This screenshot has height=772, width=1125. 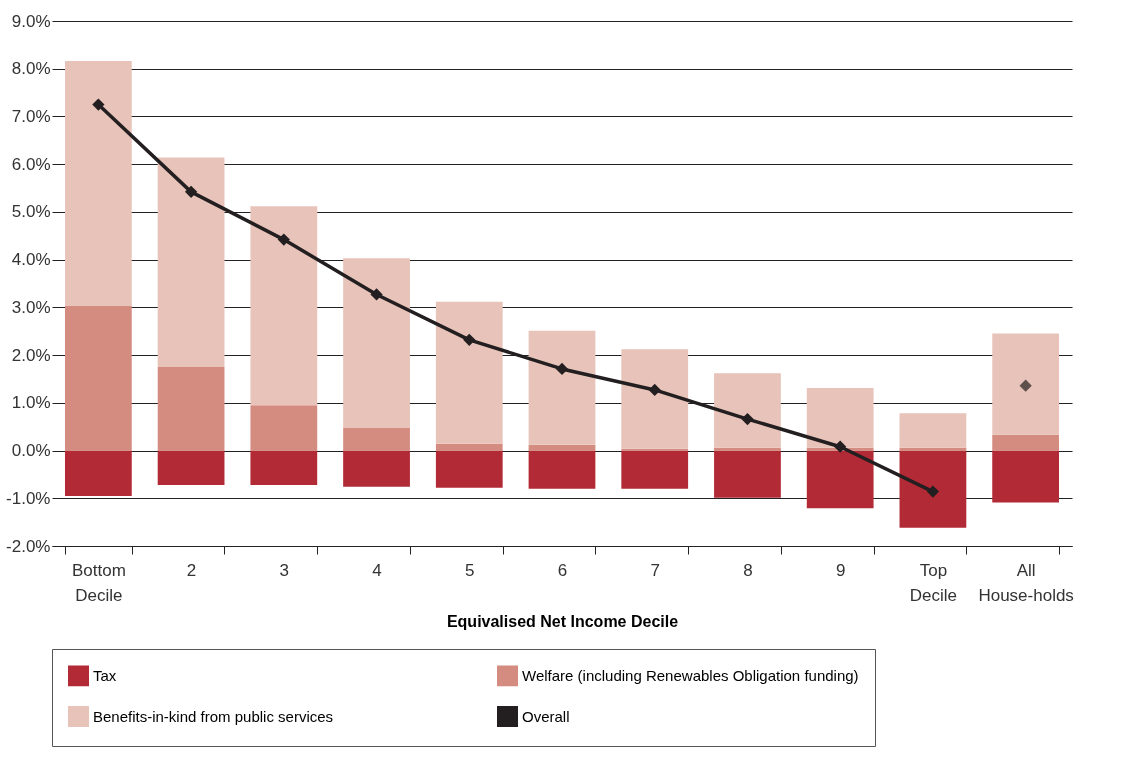 I want to click on x-tick-label: 3, so click(x=284, y=570).